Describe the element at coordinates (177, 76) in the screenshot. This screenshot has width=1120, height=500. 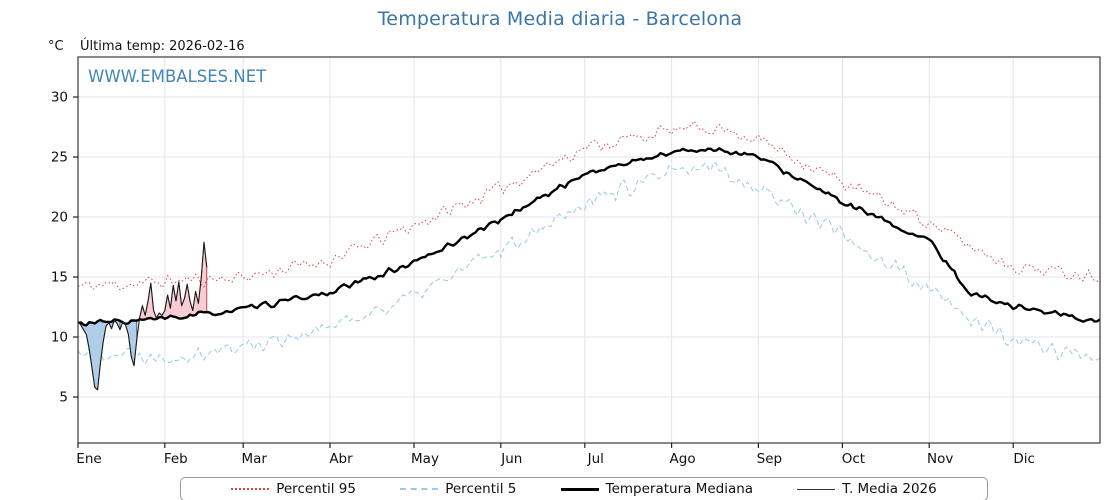
I see `watermark: WWW.EMBALSES.NET` at that location.